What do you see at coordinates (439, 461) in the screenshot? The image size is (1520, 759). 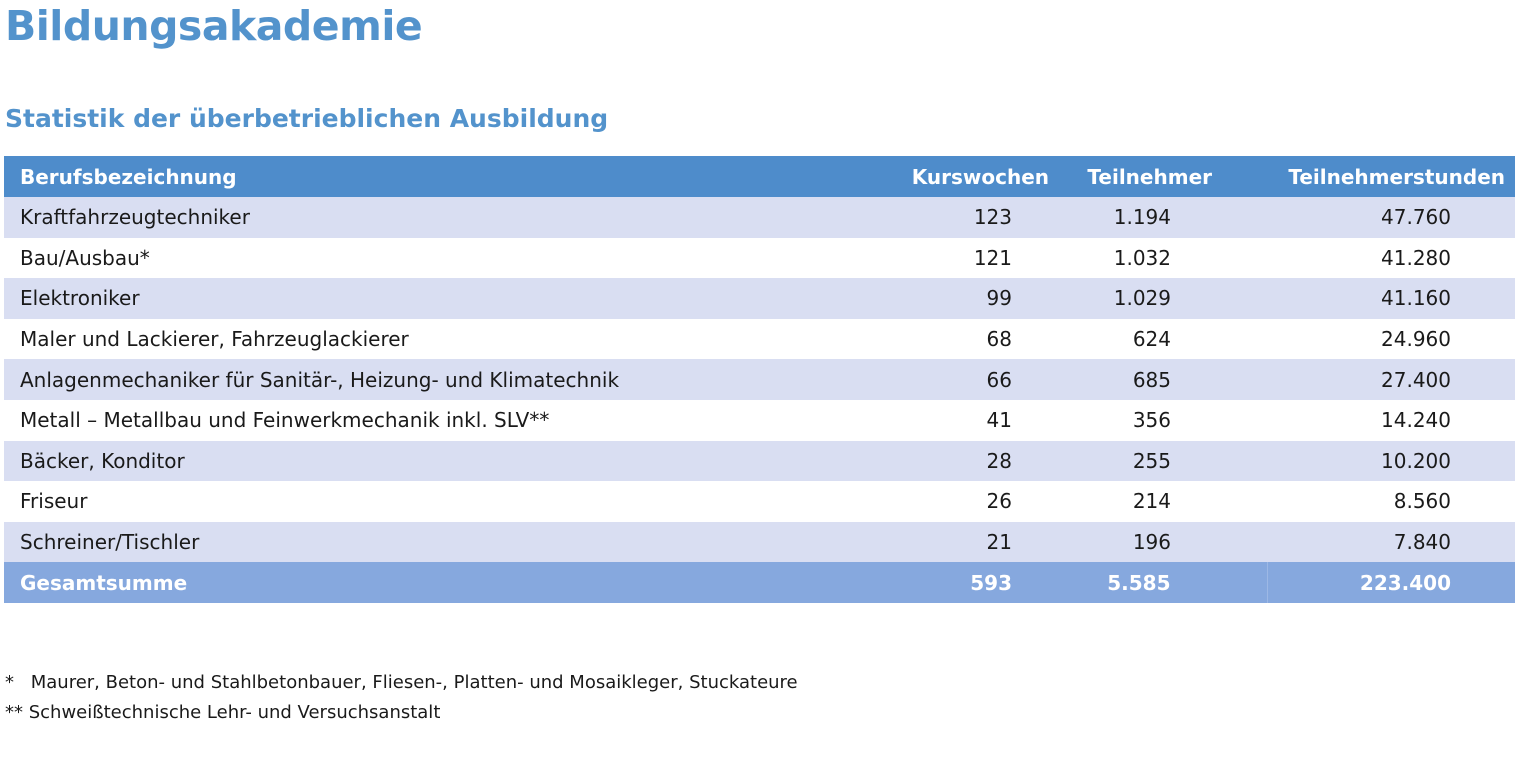 I see `cell-berufsbezeichnung: Bäcker, Konditor` at bounding box center [439, 461].